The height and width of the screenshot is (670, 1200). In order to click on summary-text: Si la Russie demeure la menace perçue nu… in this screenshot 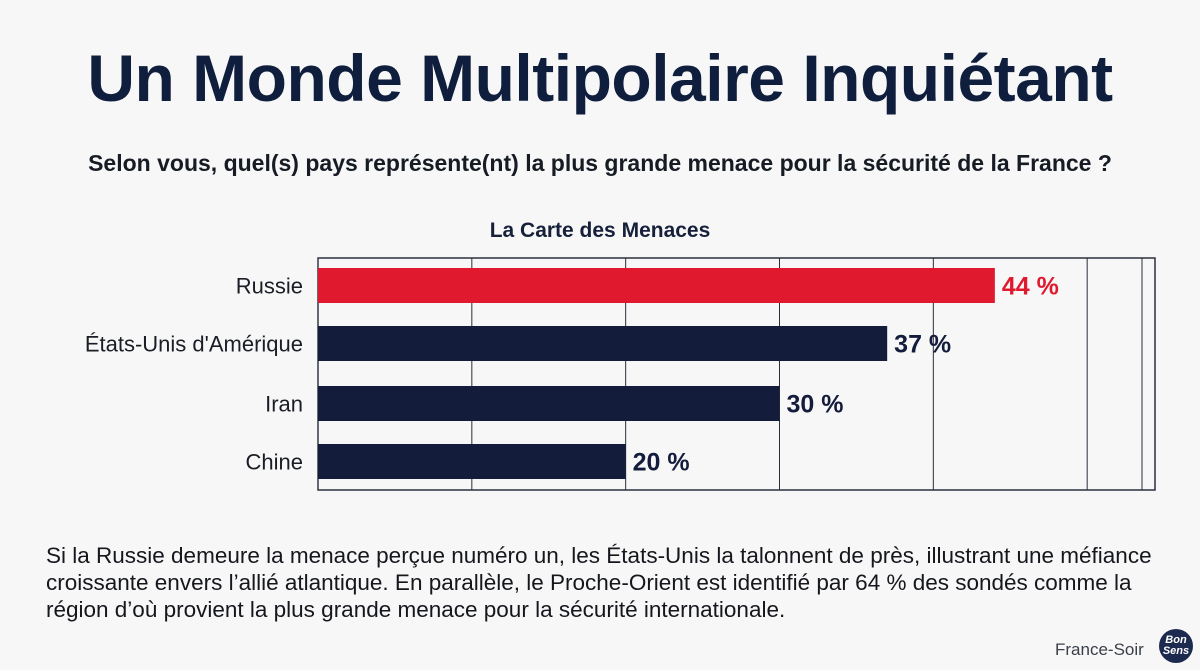, I will do `click(599, 582)`.